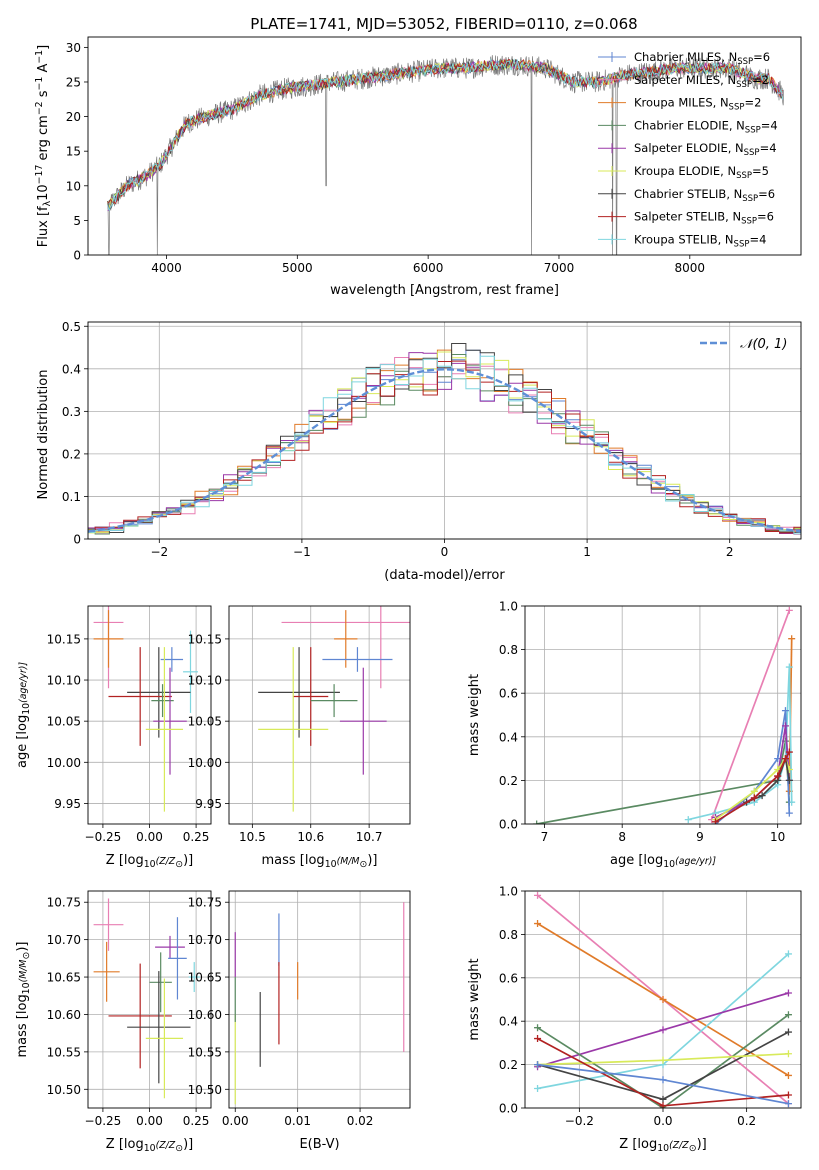  I want to click on legend-entry: Kroupa MILES, NSSP=2, so click(697, 104).